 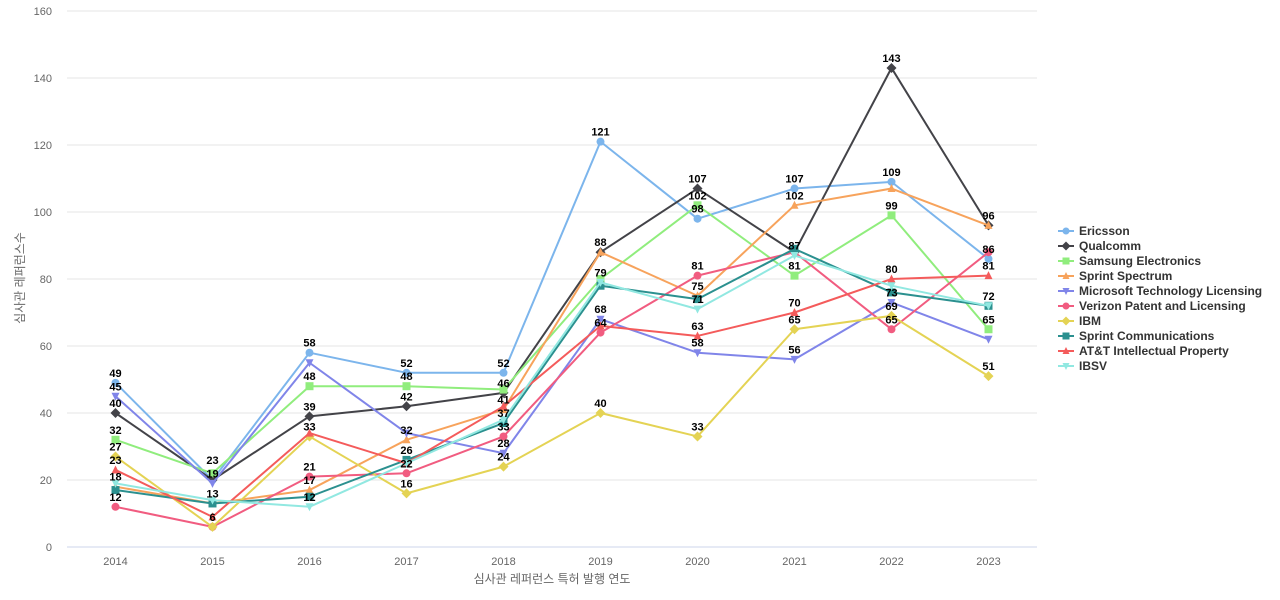 I want to click on data-label: 80, so click(x=891, y=270).